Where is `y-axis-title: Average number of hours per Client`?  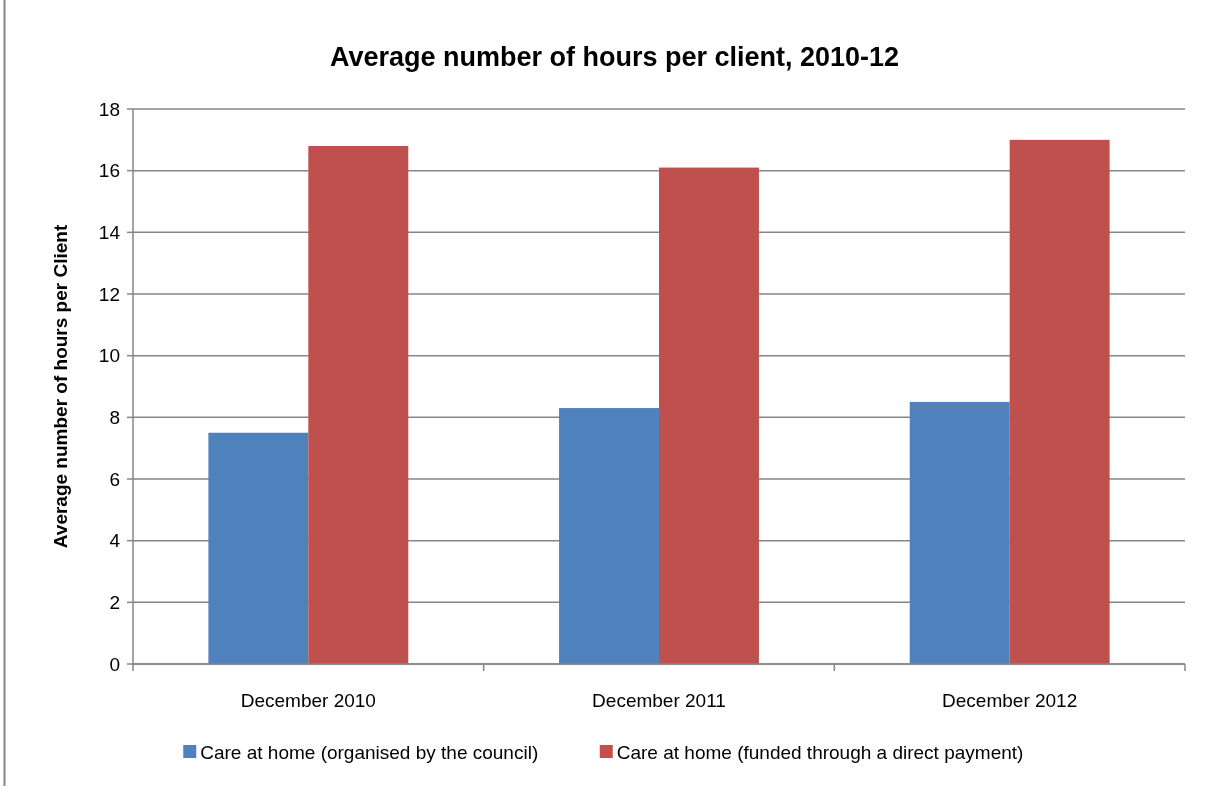
y-axis-title: Average number of hours per Client is located at coordinates (60, 386).